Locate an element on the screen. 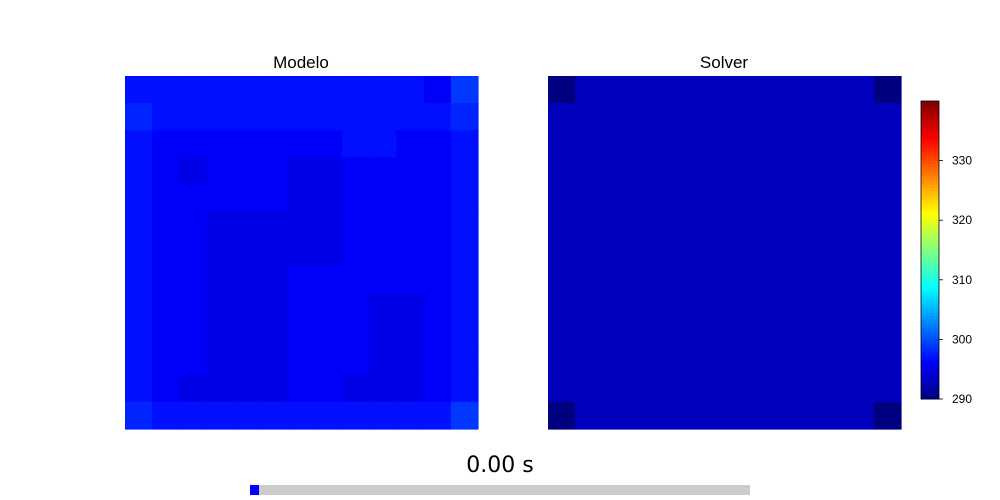 This screenshot has height=500, width=1000. colorbar: 290 300 310 320 330 is located at coordinates (946, 253).